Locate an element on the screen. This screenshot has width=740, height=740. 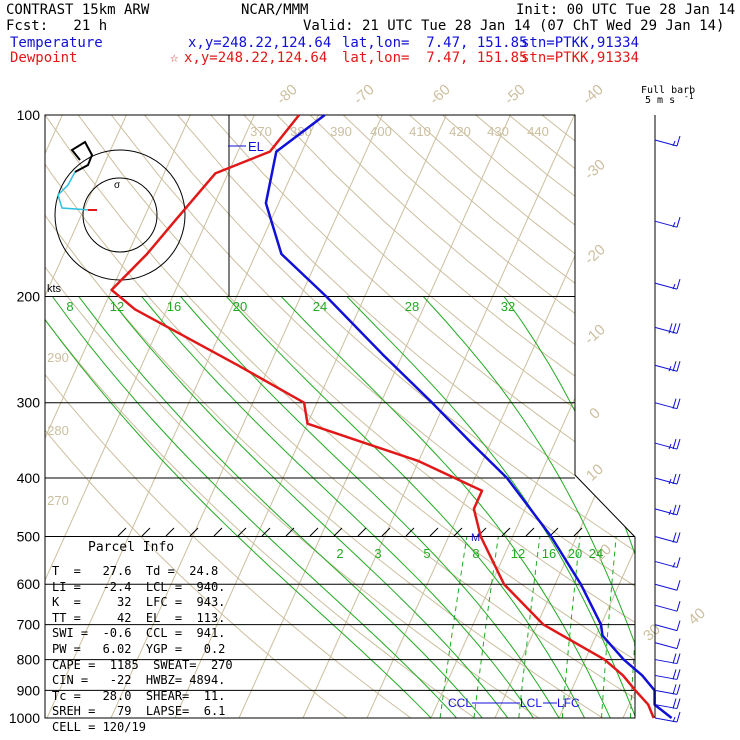
pressure-tick-label: 600 is located at coordinates (29, 584).